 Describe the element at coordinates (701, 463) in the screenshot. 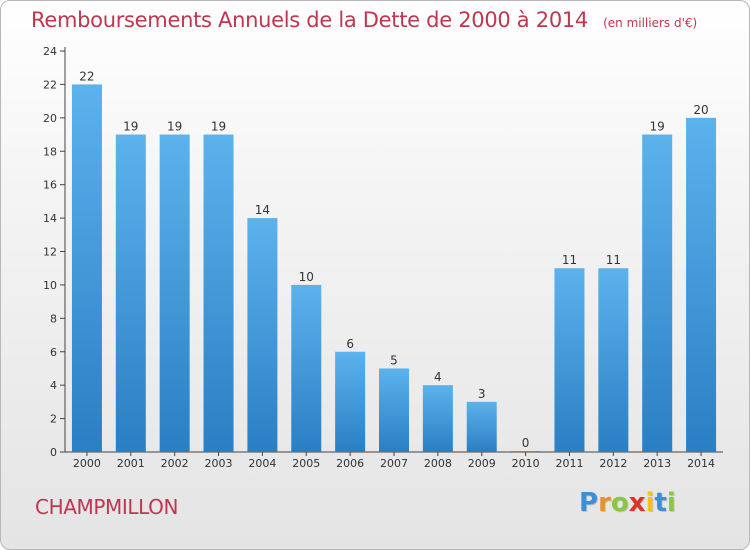

I see `x-tick-label-2014: 2014` at that location.